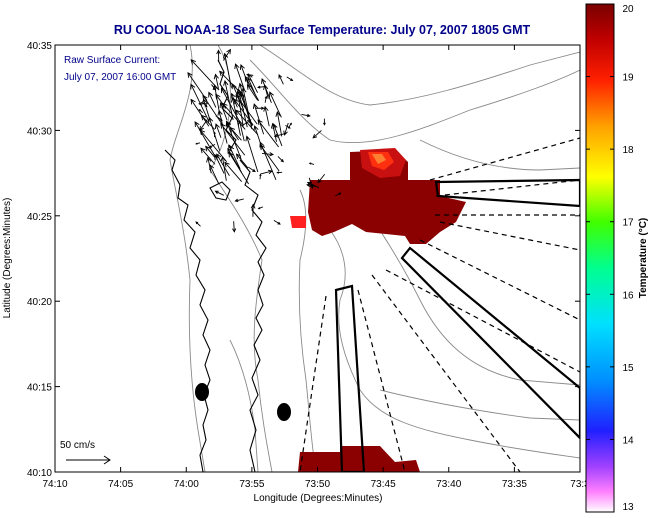 The width and height of the screenshot is (651, 518). Describe the element at coordinates (628, 223) in the screenshot. I see `colorbar-tick-label: 17` at that location.